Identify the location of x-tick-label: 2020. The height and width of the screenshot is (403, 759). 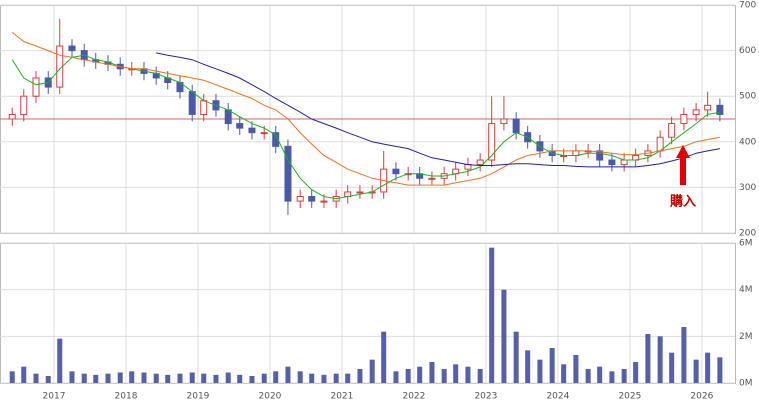
(270, 397).